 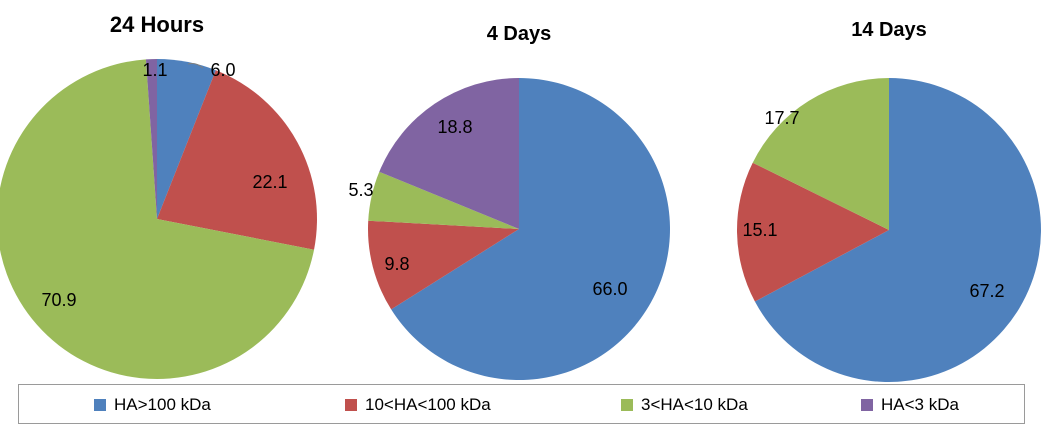 What do you see at coordinates (781, 118) in the screenshot?
I see `data-label: 17.7` at bounding box center [781, 118].